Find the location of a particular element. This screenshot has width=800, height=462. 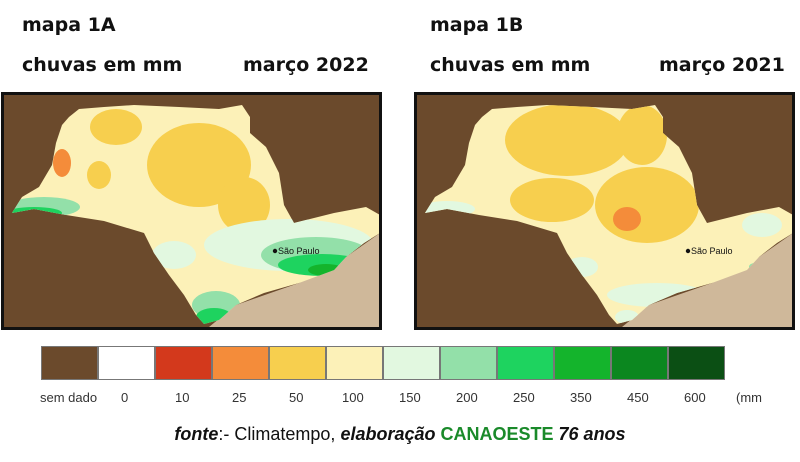

map-1b-city-label: São Paulo is located at coordinates (712, 251).